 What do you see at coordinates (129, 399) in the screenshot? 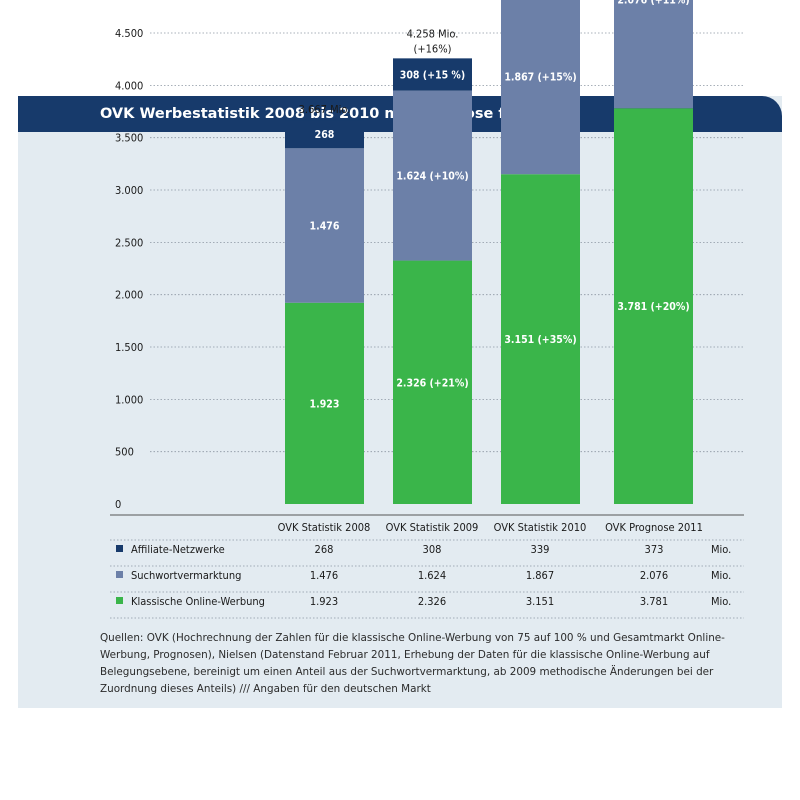
I see `y-tick-label: 1.000` at bounding box center [129, 399].